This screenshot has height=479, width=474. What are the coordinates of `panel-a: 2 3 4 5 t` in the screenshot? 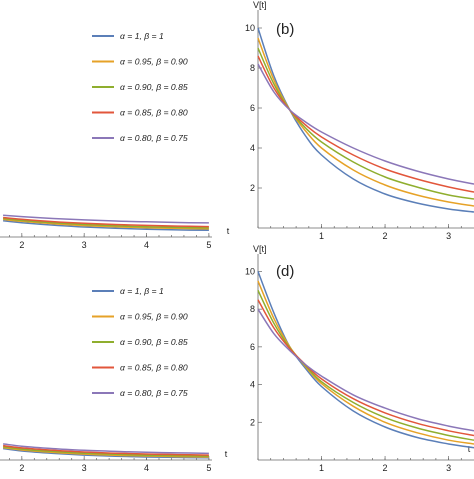 It's located at (115, 232).